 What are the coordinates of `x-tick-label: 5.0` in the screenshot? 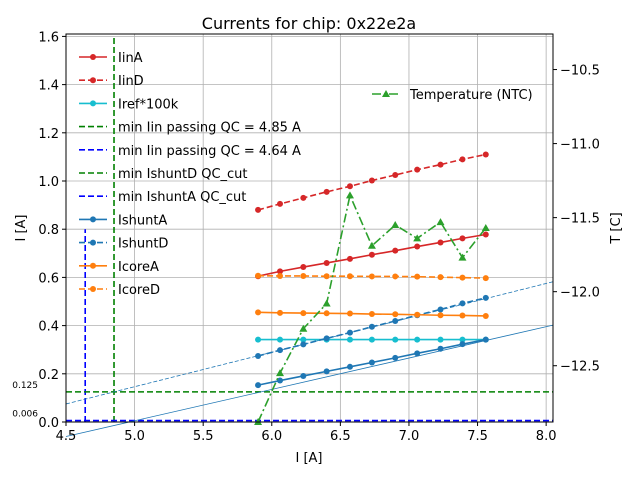 It's located at (134, 436).